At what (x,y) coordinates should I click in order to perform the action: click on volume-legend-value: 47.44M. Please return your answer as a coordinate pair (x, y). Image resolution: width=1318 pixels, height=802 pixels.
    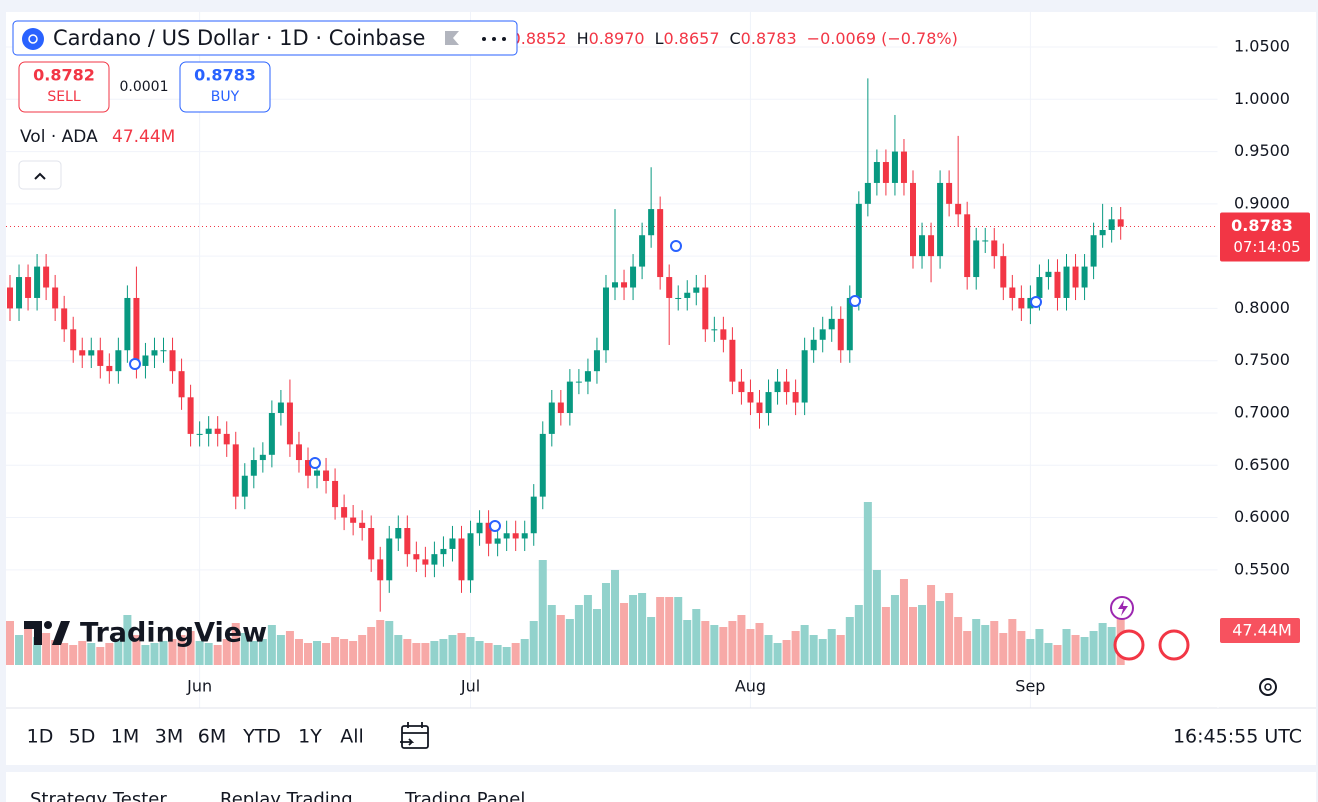
    Looking at the image, I should click on (143, 137).